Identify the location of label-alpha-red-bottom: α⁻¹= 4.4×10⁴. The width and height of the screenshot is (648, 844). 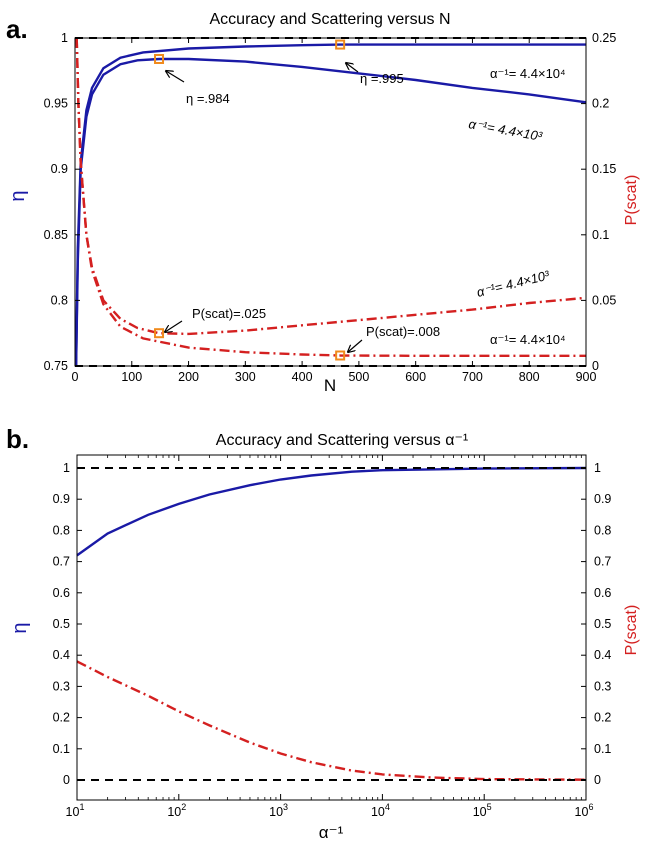
(528, 339).